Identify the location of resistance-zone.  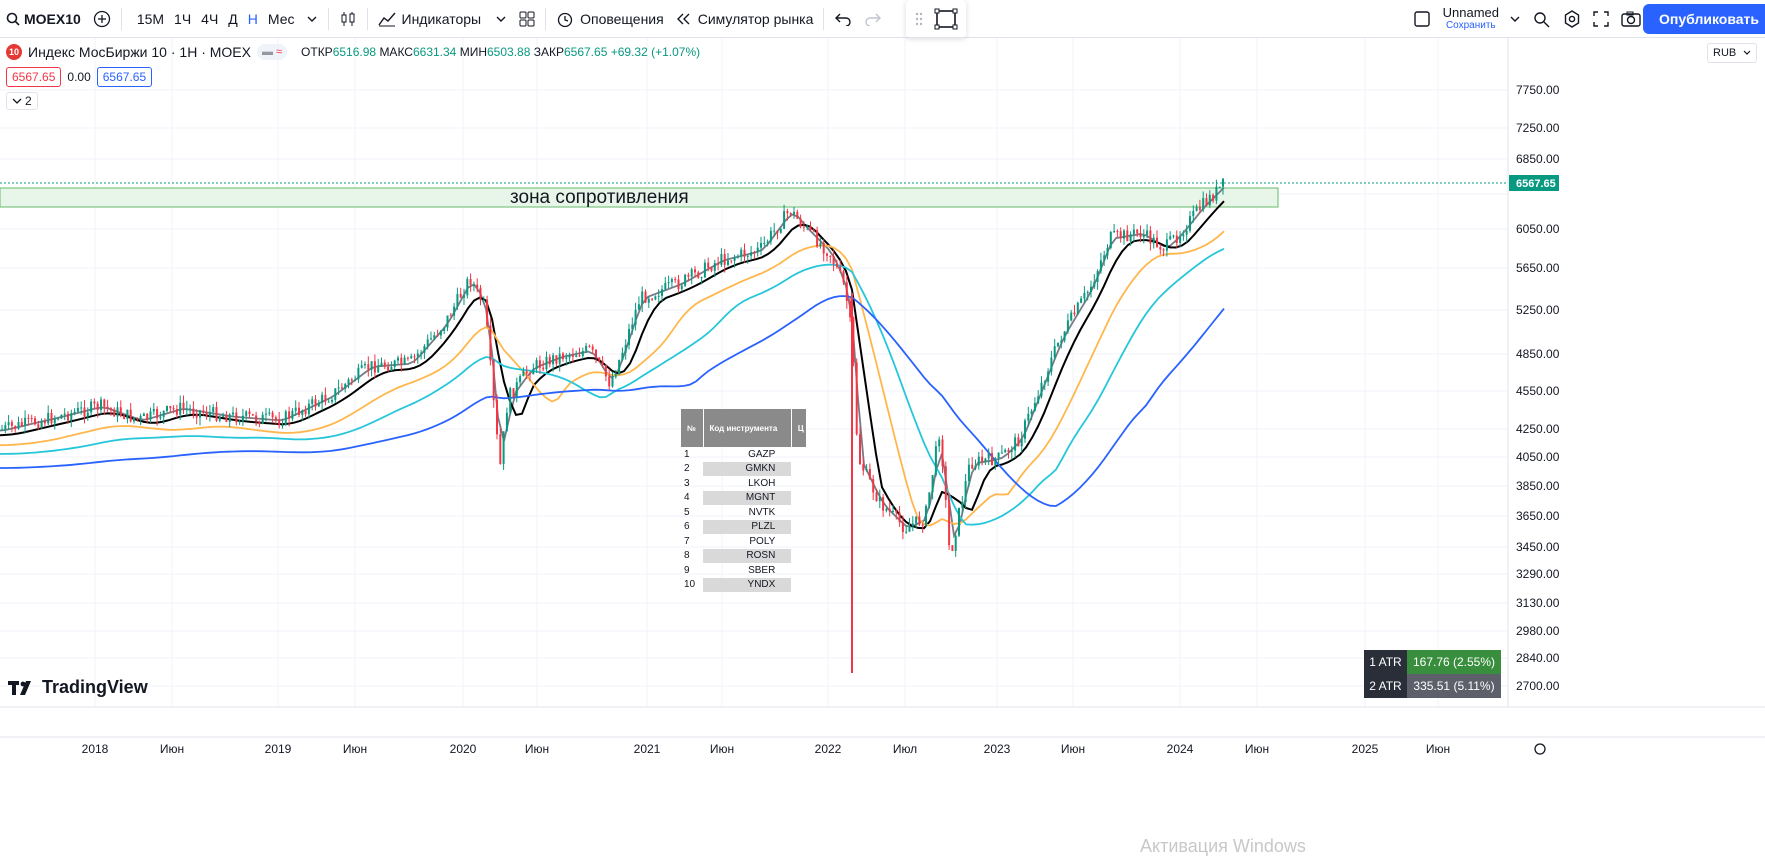
(639, 197).